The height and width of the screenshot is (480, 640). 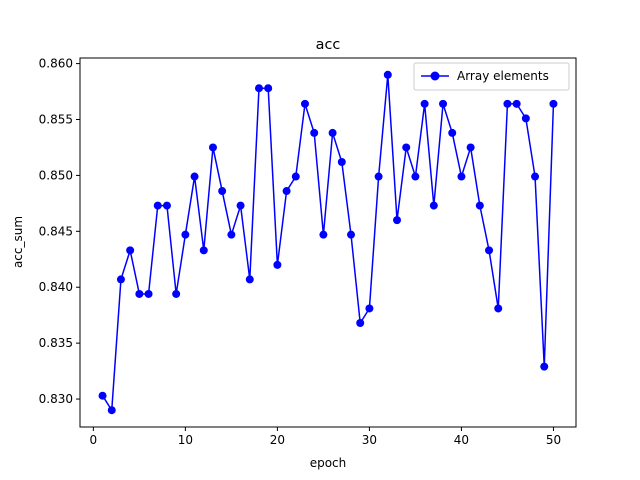 What do you see at coordinates (56, 120) in the screenshot?
I see `y-tick-label: 0.855` at bounding box center [56, 120].